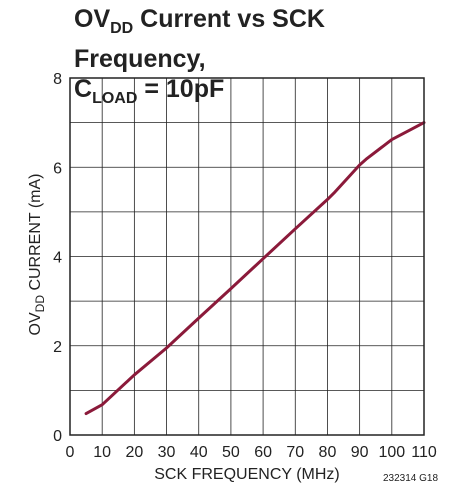 The width and height of the screenshot is (453, 493). Describe the element at coordinates (83, 89) in the screenshot. I see `title-c: C` at that location.